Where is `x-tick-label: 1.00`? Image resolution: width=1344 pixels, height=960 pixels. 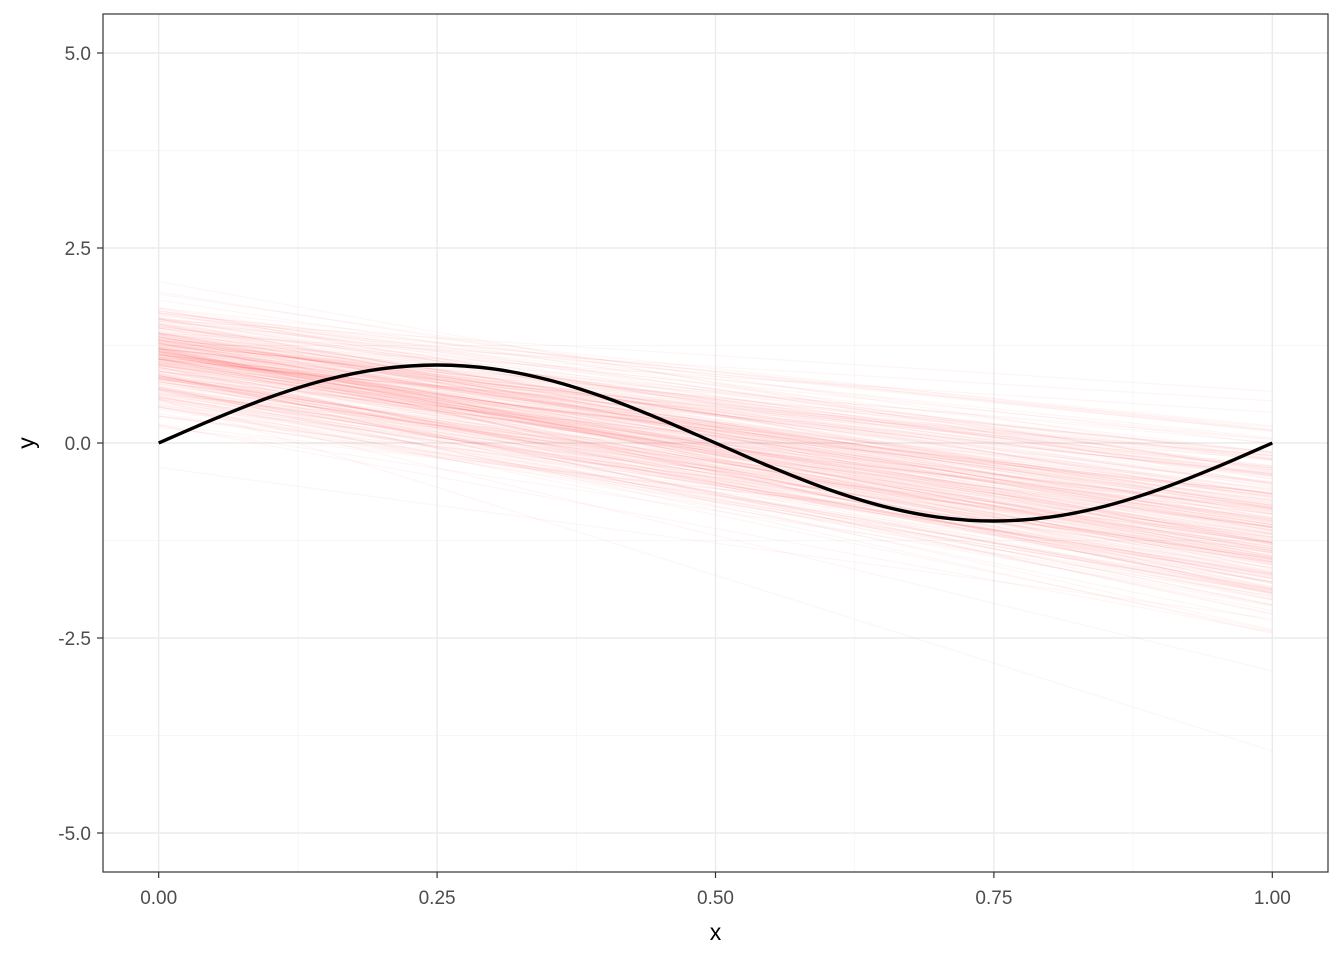 x-tick-label: 1.00 is located at coordinates (1272, 898).